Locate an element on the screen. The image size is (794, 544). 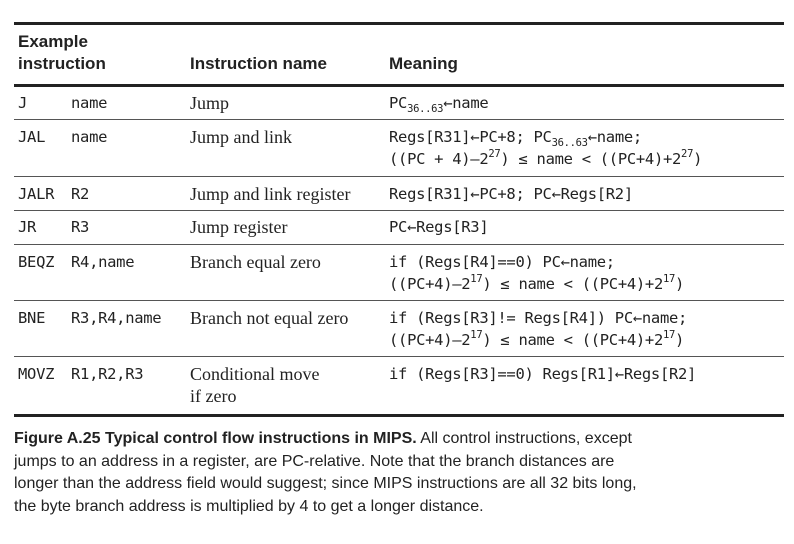
operands-cell: R2 is located at coordinates (80, 194).